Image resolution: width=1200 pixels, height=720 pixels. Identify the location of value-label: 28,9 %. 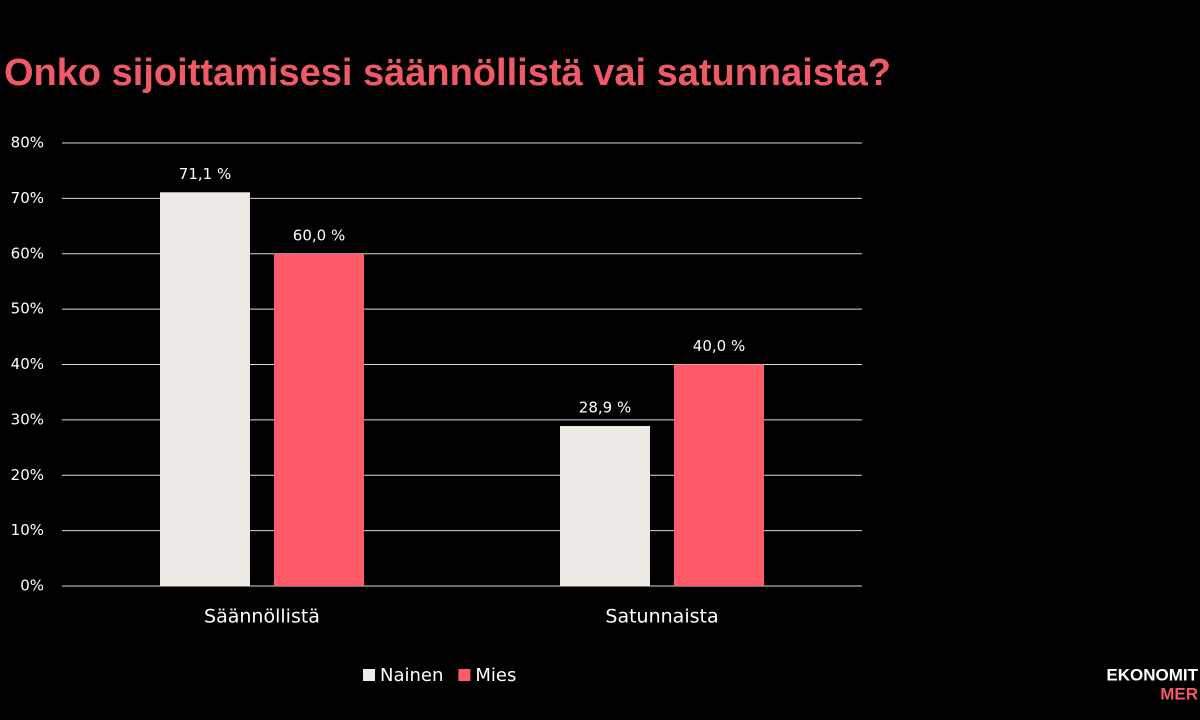
(605, 407).